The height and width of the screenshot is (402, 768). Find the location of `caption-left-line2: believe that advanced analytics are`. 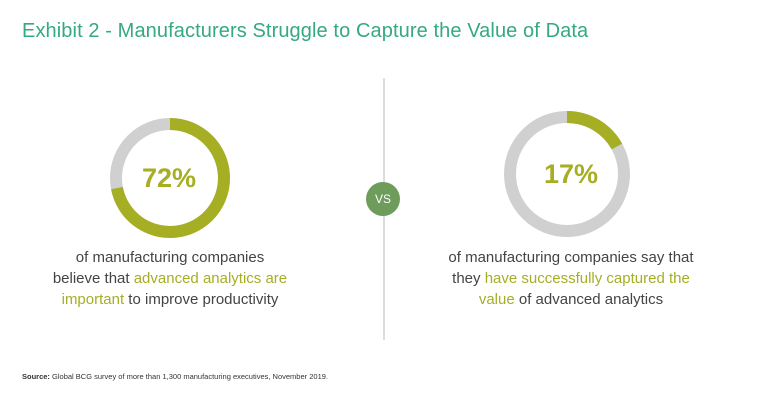

caption-left-line2: believe that advanced analytics are is located at coordinates (170, 278).